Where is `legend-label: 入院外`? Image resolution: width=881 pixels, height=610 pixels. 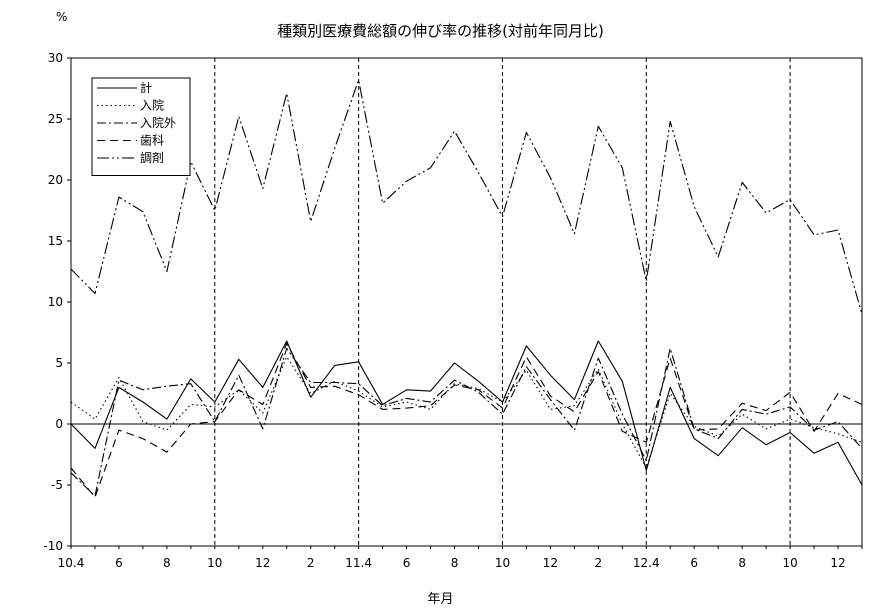
legend-label: 入院外 is located at coordinates (158, 123).